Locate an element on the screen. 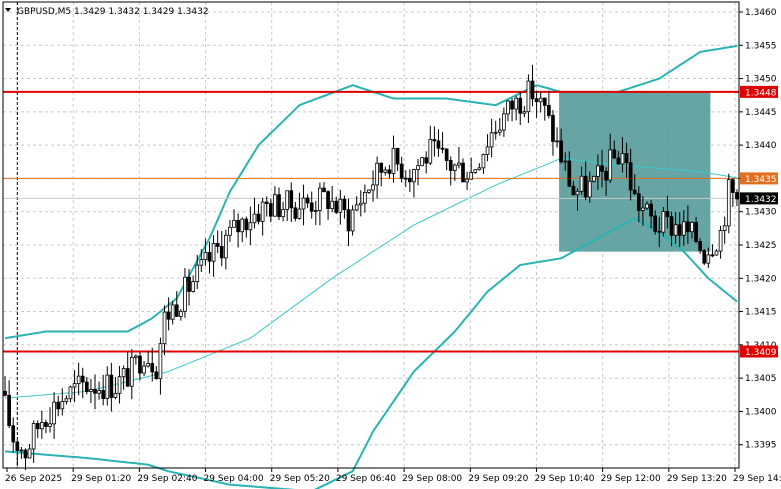  dropdown-triangle-icon is located at coordinates (8, 10).